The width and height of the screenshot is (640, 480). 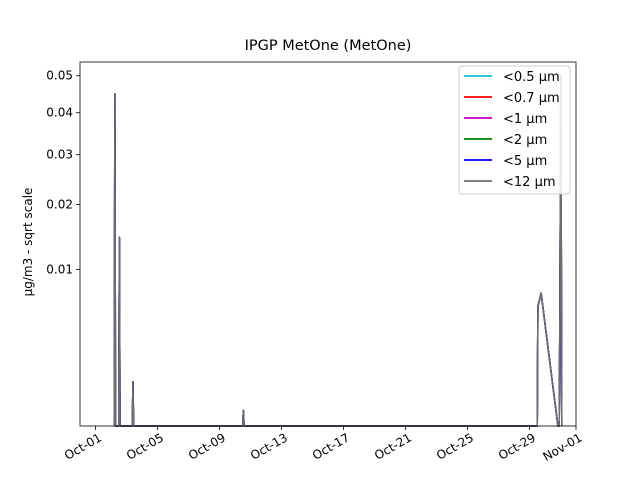 I want to click on y-tick-label: 0.03, so click(x=59, y=155).